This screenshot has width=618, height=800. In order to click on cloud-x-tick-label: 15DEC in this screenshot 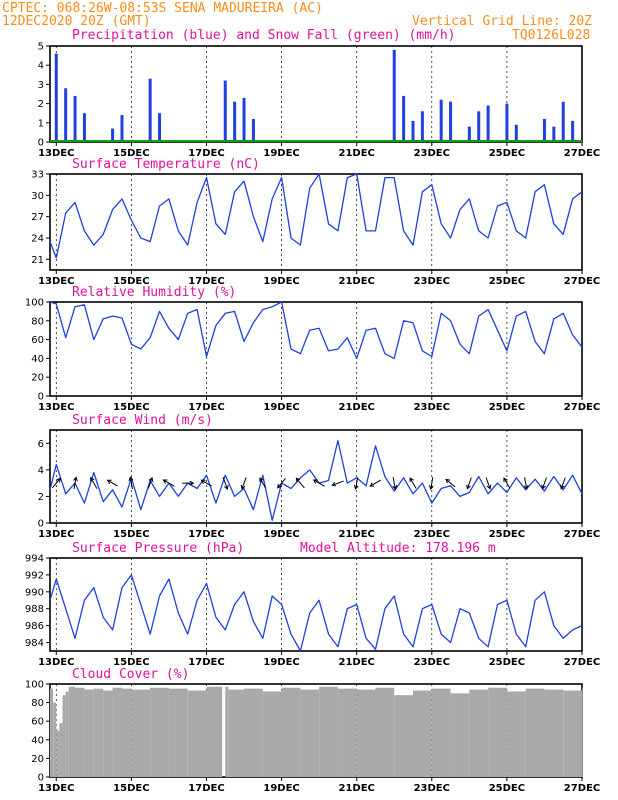, I will do `click(131, 788)`.